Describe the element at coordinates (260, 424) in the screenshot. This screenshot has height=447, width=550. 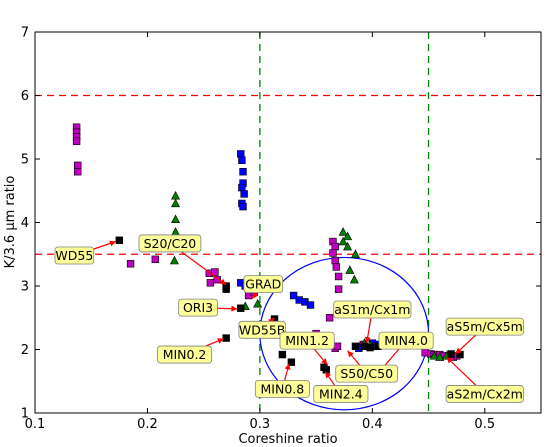
I see `x-tick-label: 0.3` at that location.